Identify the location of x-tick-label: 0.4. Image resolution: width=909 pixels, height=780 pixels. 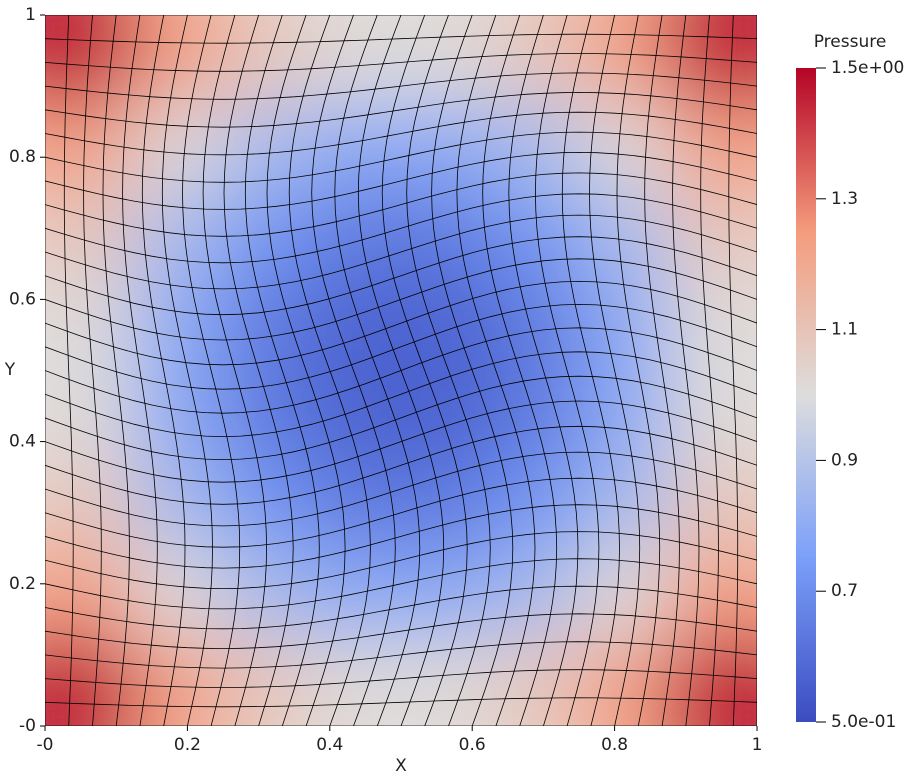
(329, 745).